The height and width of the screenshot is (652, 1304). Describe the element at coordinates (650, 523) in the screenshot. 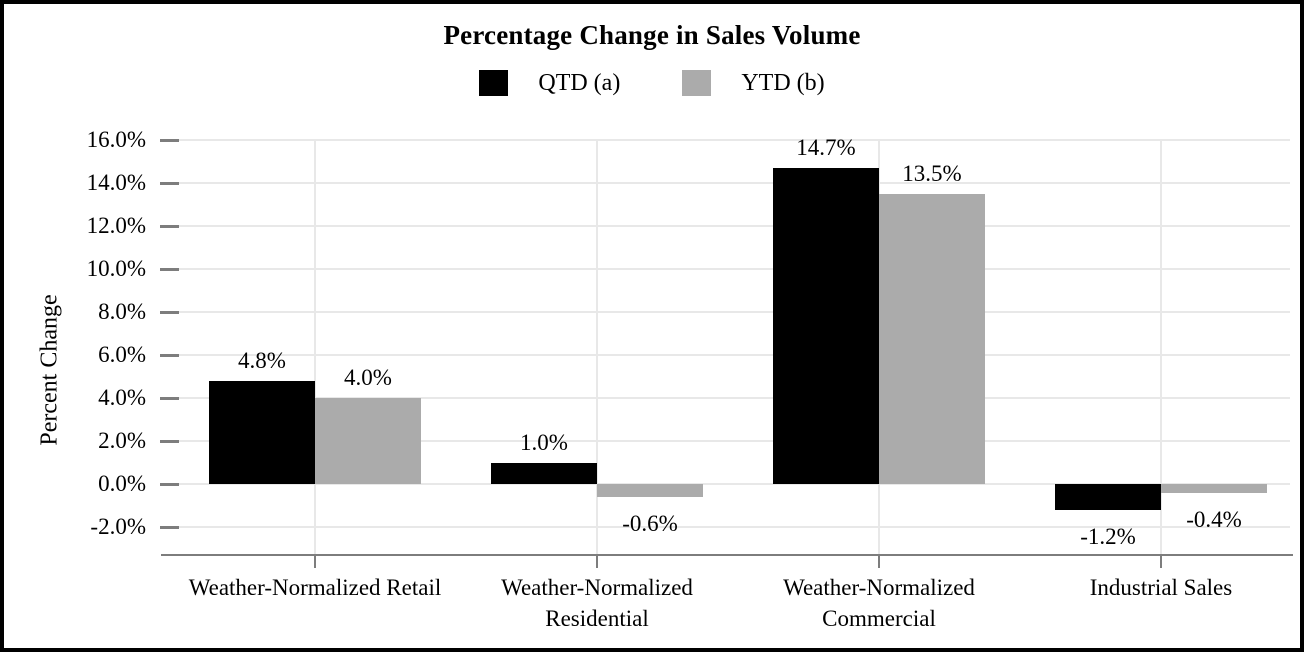

I see `bar-value-label: -0.6%` at that location.